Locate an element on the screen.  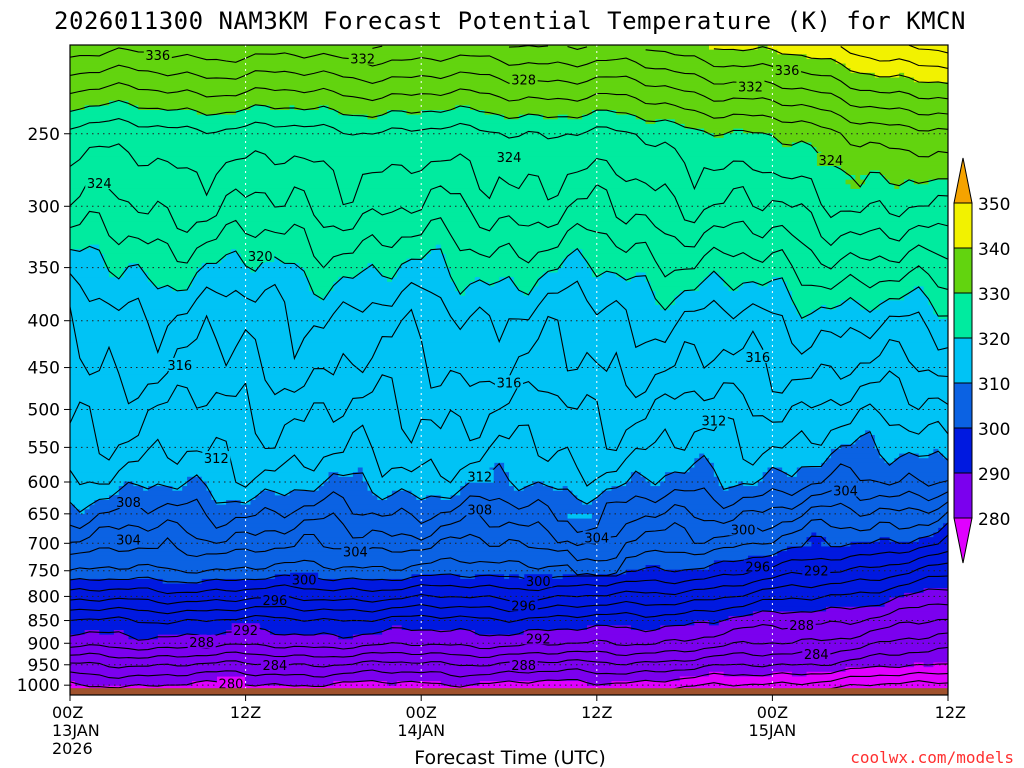
contour-label: 316 is located at coordinates (757, 358).